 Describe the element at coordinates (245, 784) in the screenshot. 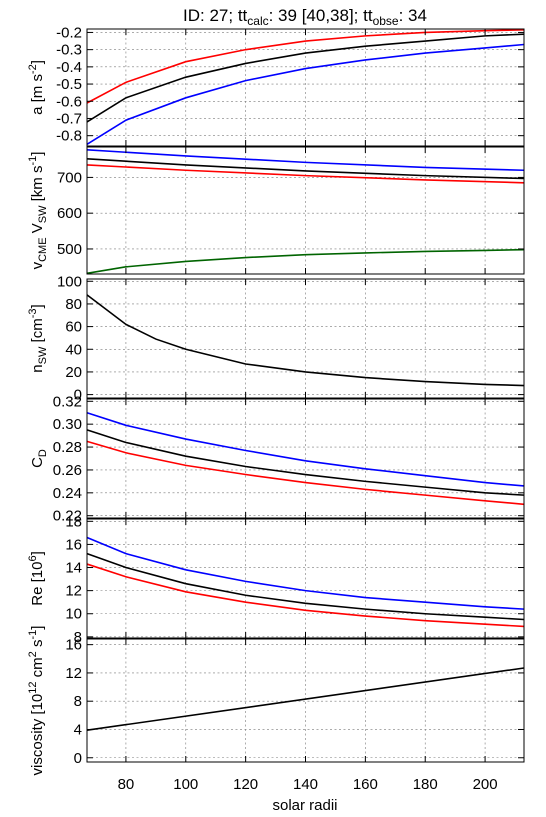

I see `x-tick-label: 120` at that location.